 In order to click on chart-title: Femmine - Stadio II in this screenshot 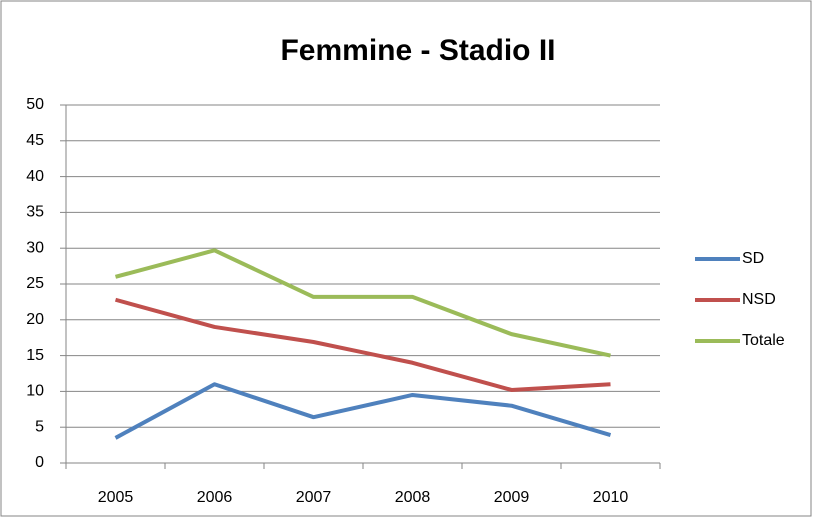, I will do `click(417, 50)`.